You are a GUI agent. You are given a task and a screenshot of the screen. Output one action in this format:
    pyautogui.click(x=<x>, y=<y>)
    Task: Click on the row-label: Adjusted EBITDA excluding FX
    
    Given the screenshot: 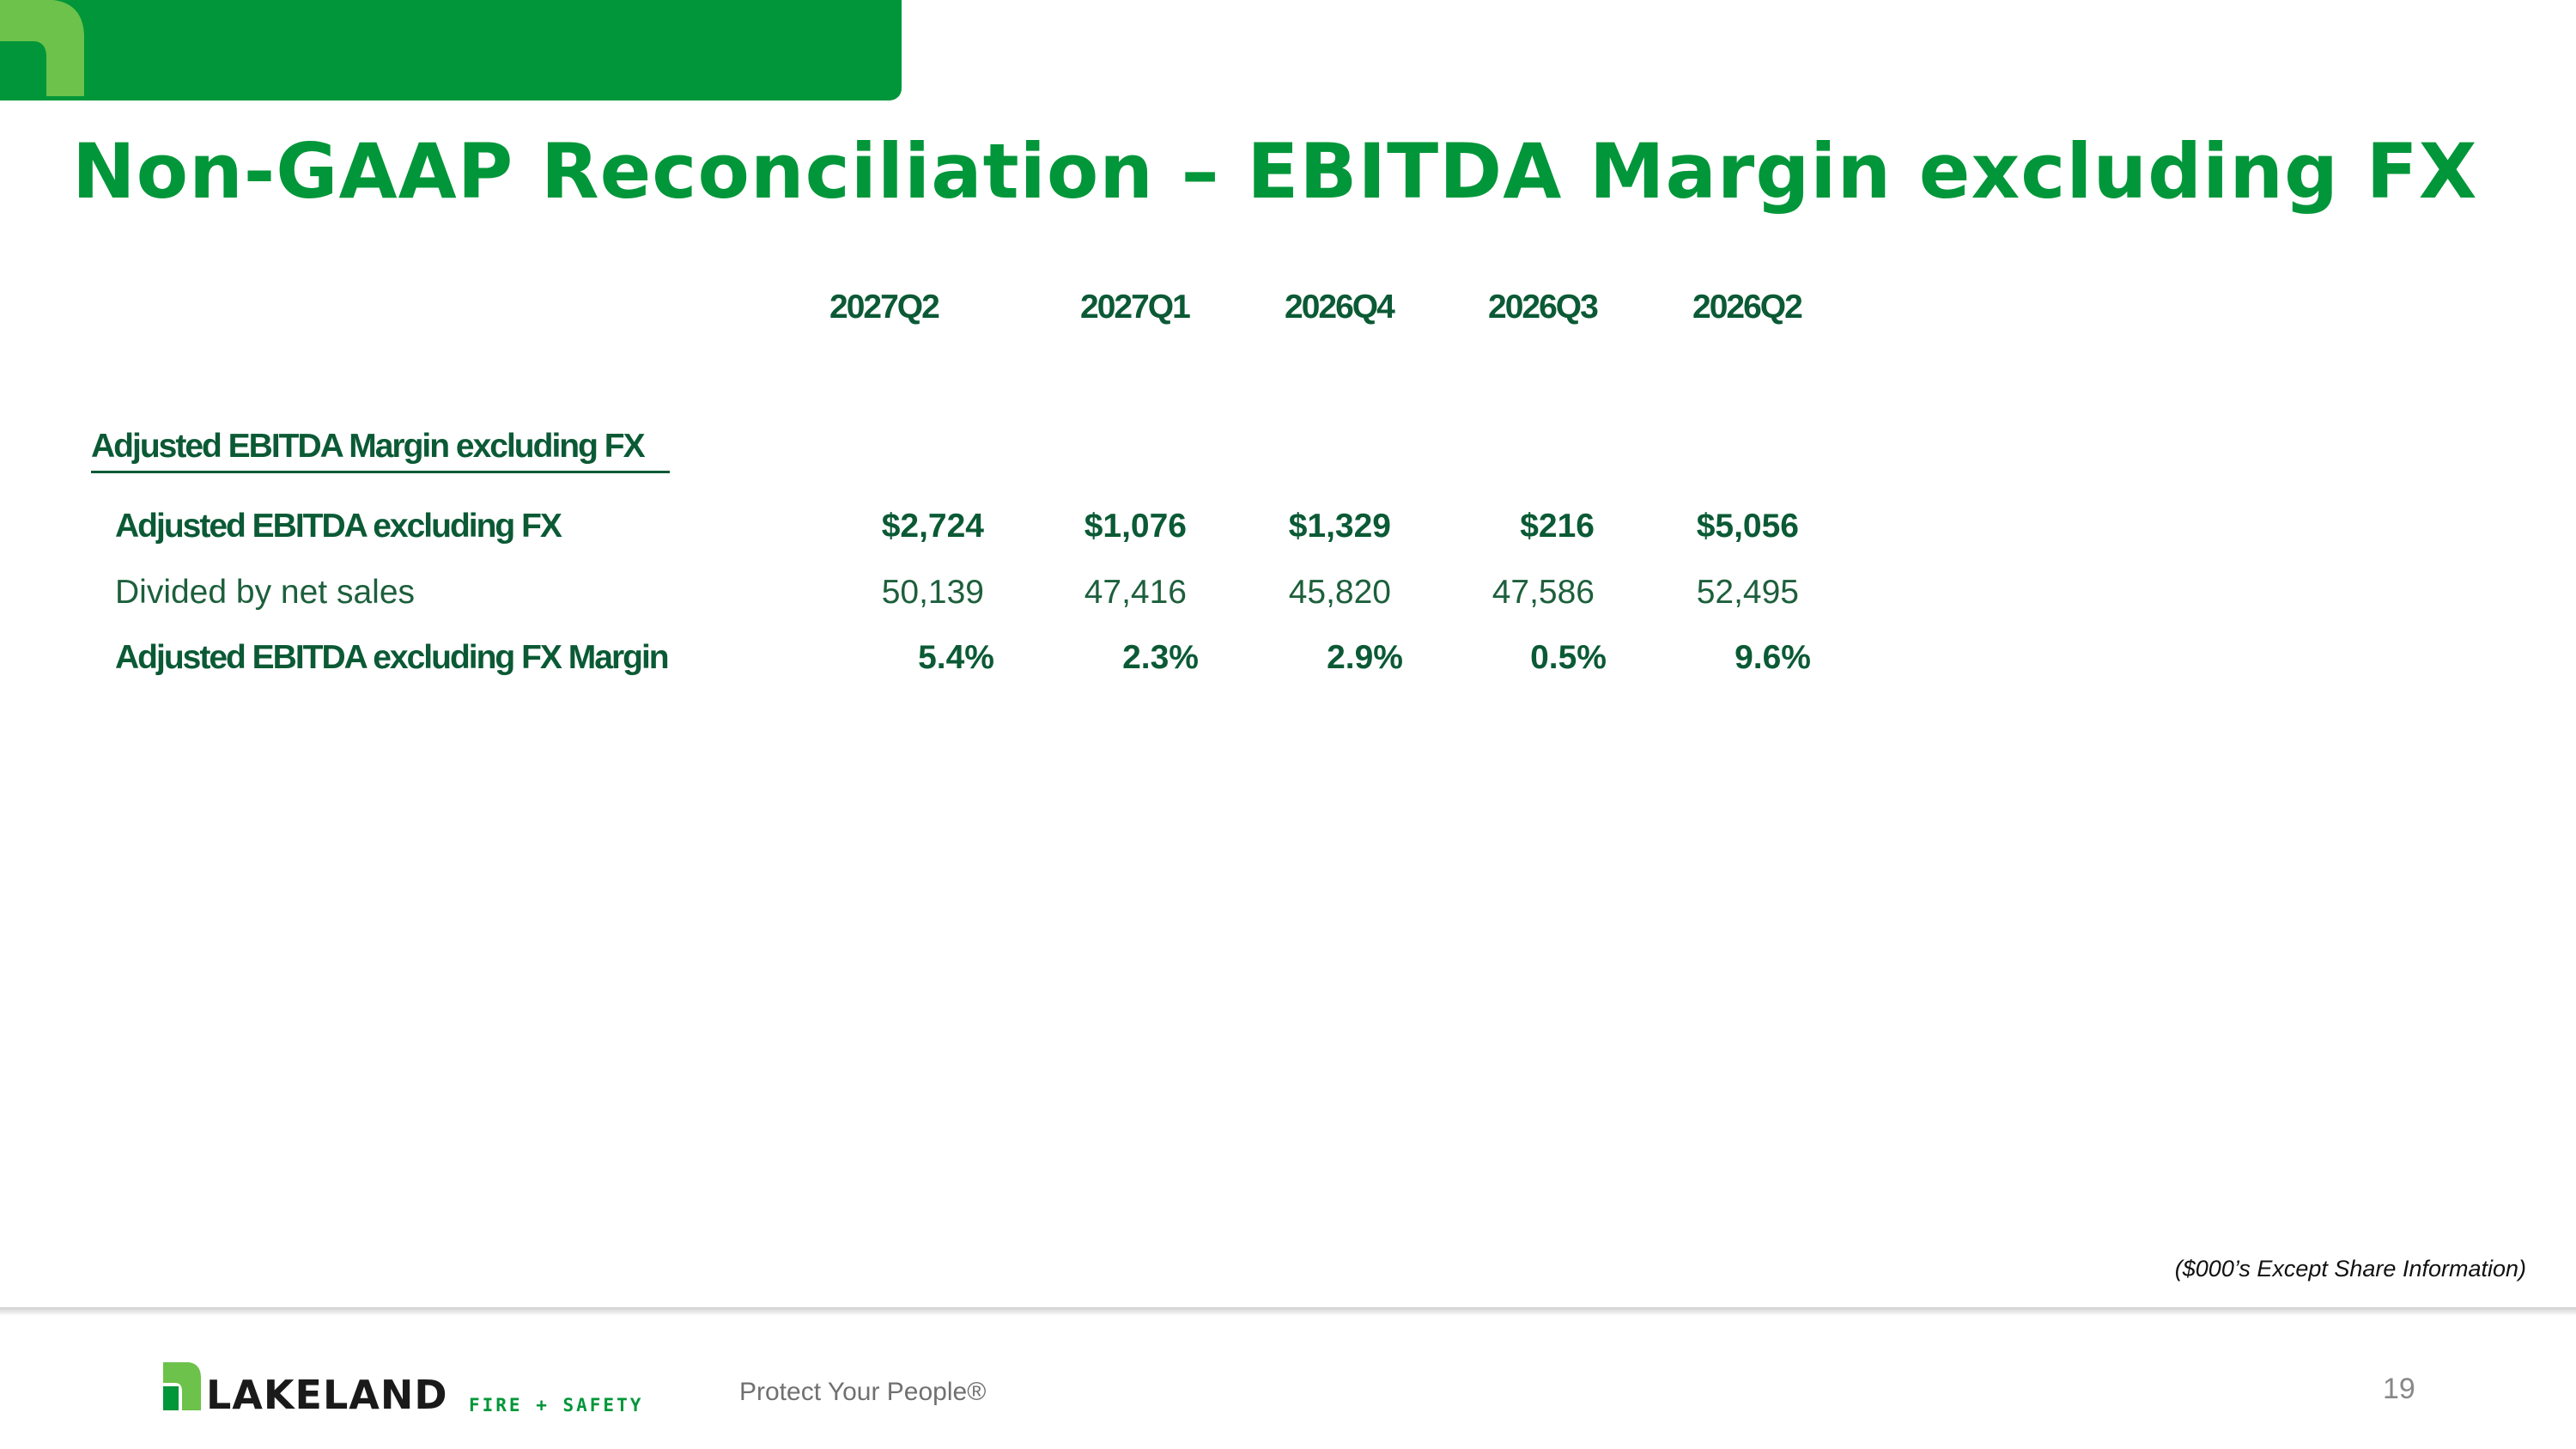 What is the action you would take?
    pyautogui.click(x=338, y=526)
    